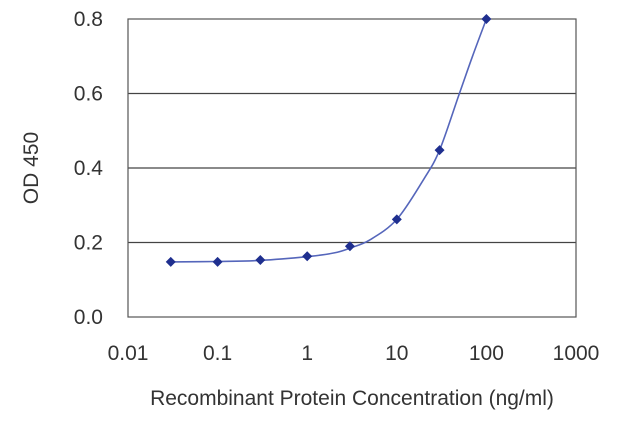  I want to click on x-tick-label: 0.1, so click(217, 353).